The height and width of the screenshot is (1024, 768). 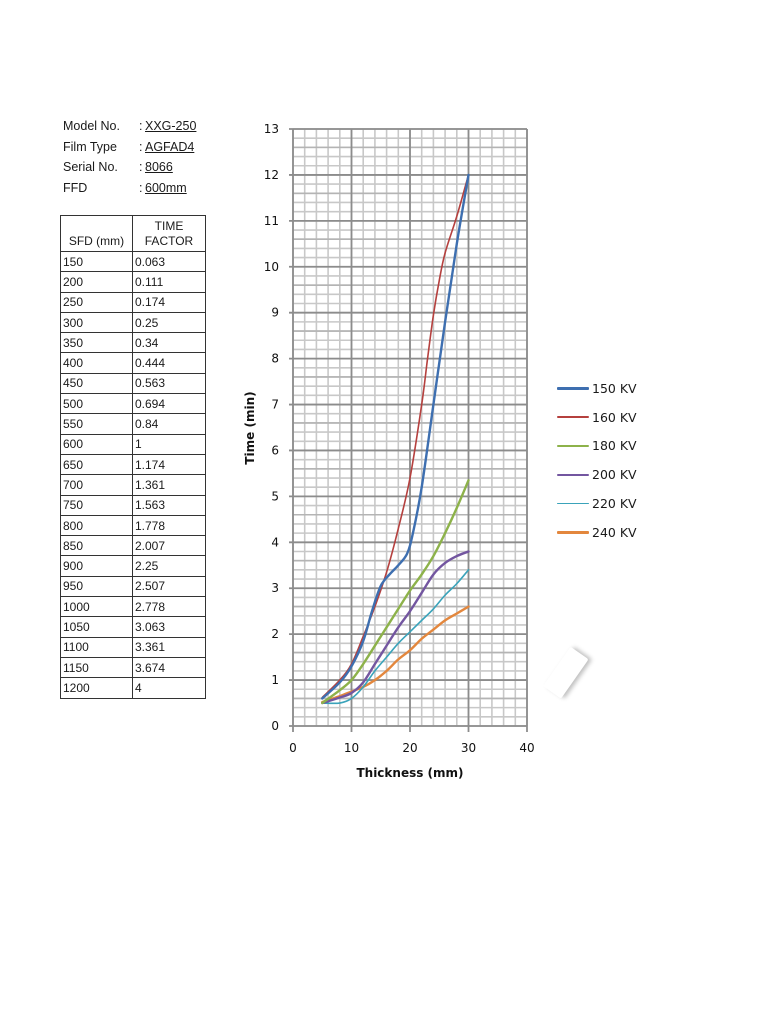 What do you see at coordinates (169, 505) in the screenshot?
I see `cell-time-factor: 1.563` at bounding box center [169, 505].